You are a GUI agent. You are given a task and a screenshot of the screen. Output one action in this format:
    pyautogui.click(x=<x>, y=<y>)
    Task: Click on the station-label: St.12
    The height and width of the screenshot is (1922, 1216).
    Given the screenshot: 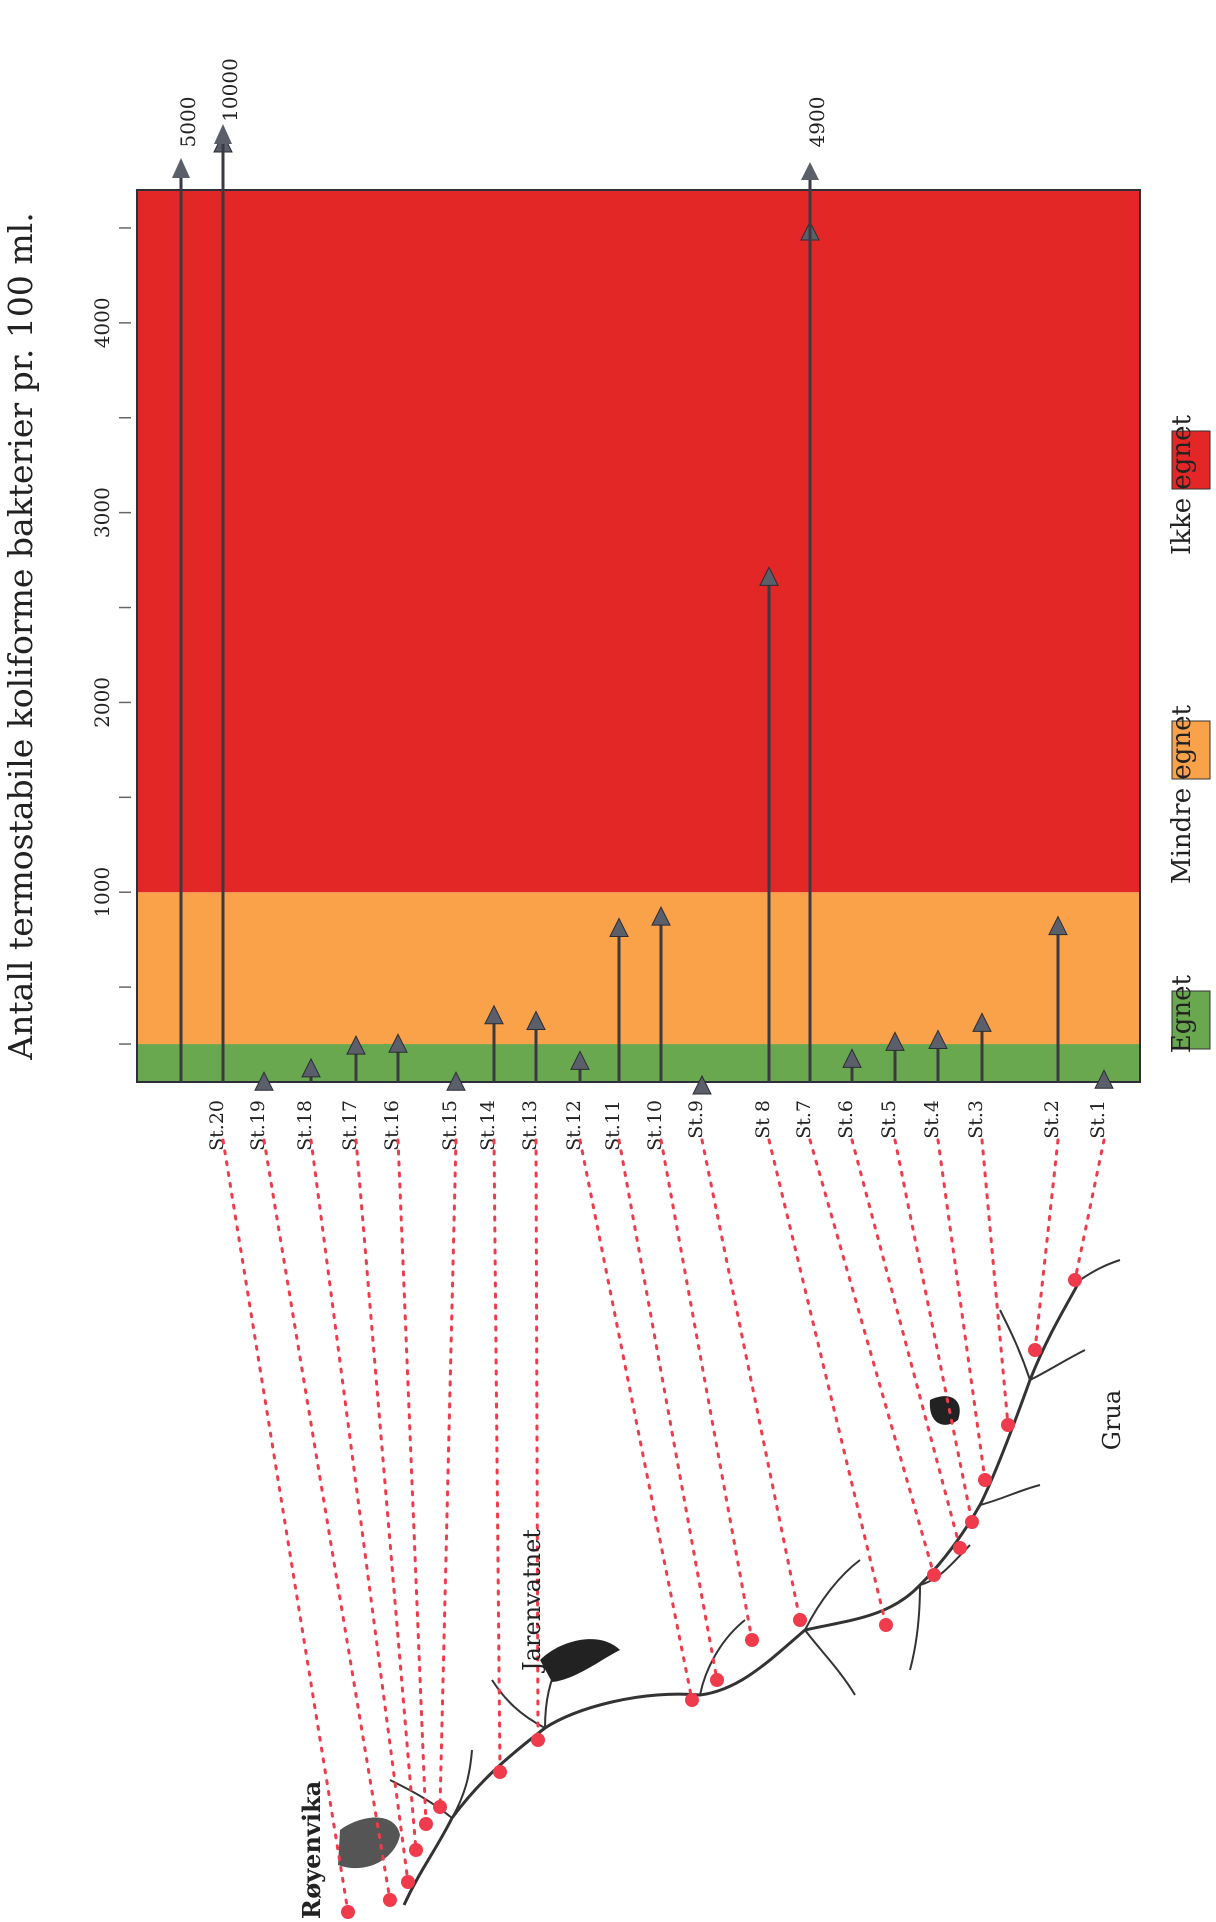 What is the action you would take?
    pyautogui.click(x=574, y=1125)
    